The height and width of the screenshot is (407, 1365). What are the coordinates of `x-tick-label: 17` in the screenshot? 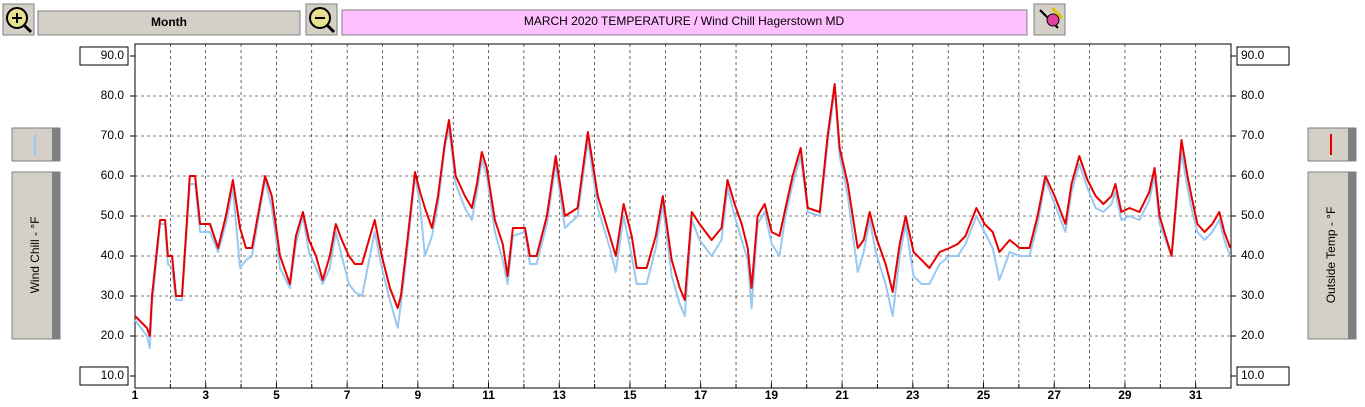 It's located at (701, 395).